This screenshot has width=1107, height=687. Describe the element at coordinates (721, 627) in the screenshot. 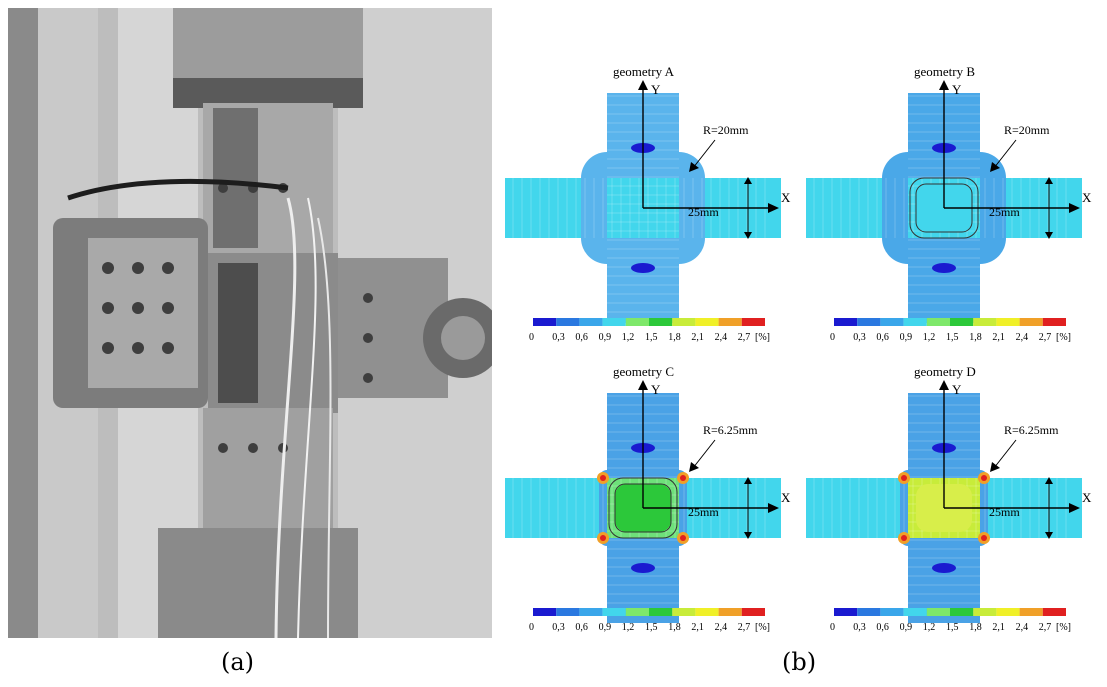

I see `colorbar-tick: 2,4` at that location.